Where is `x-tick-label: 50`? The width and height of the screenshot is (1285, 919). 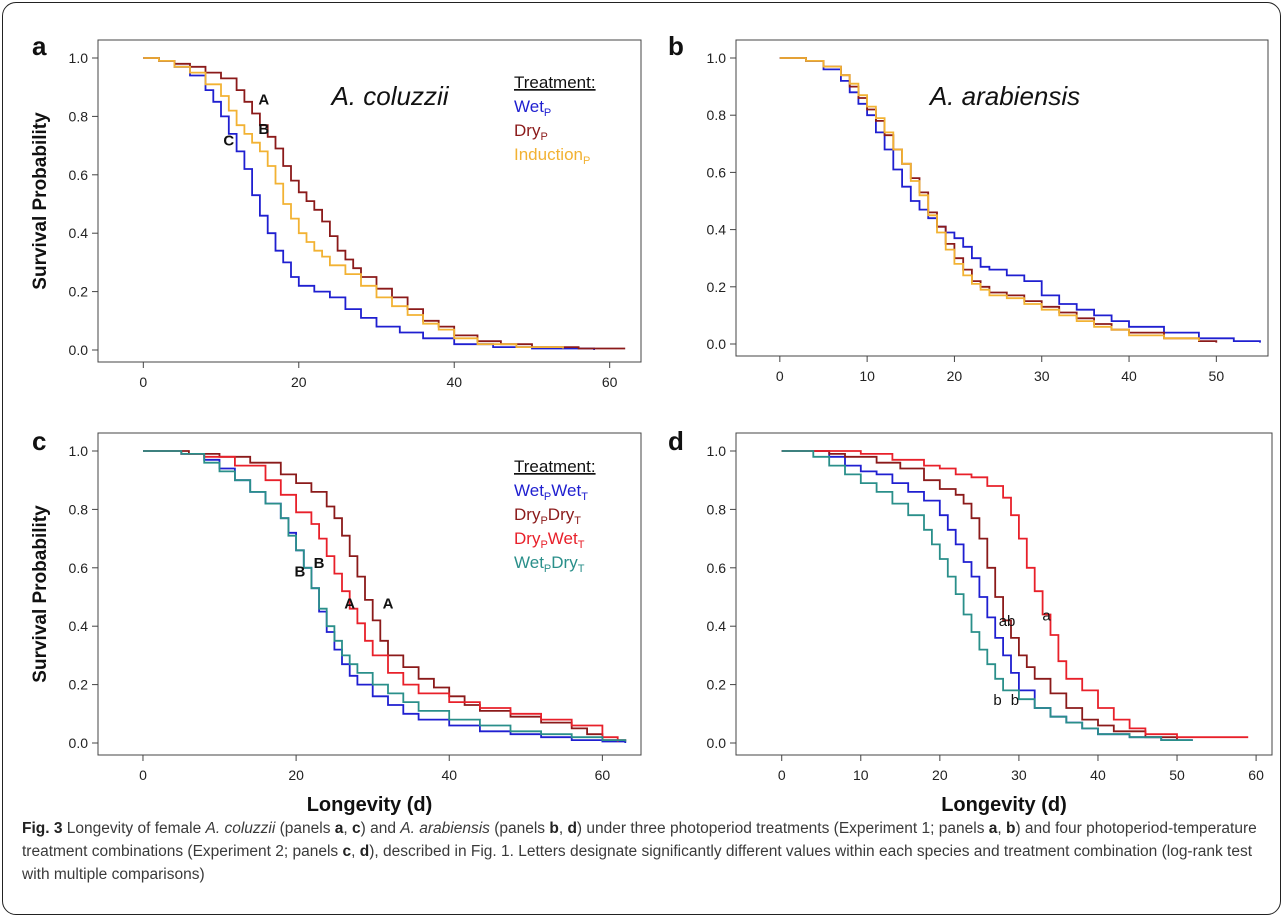
x-tick-label: 50 is located at coordinates (1217, 376).